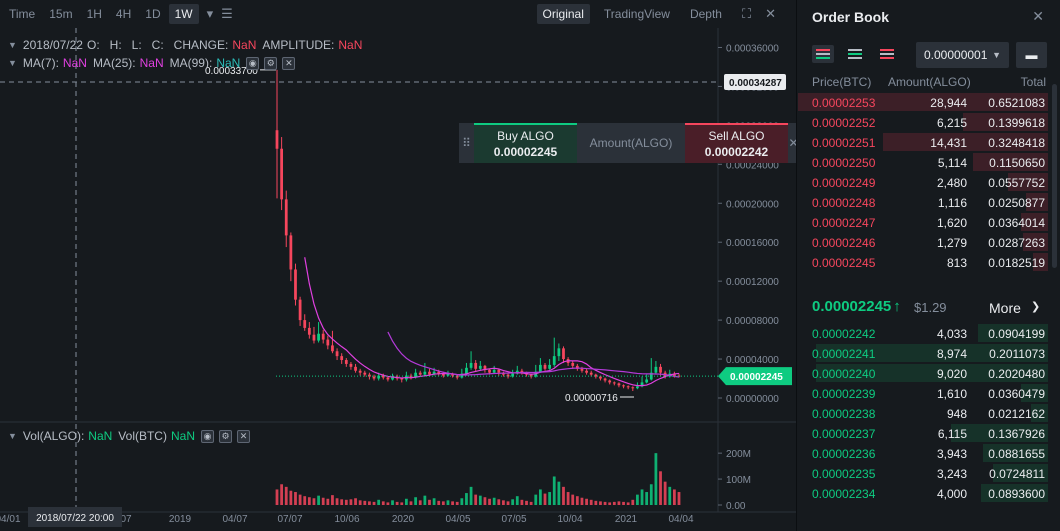  Describe the element at coordinates (22, 14) in the screenshot. I see `time-button: Time` at that location.